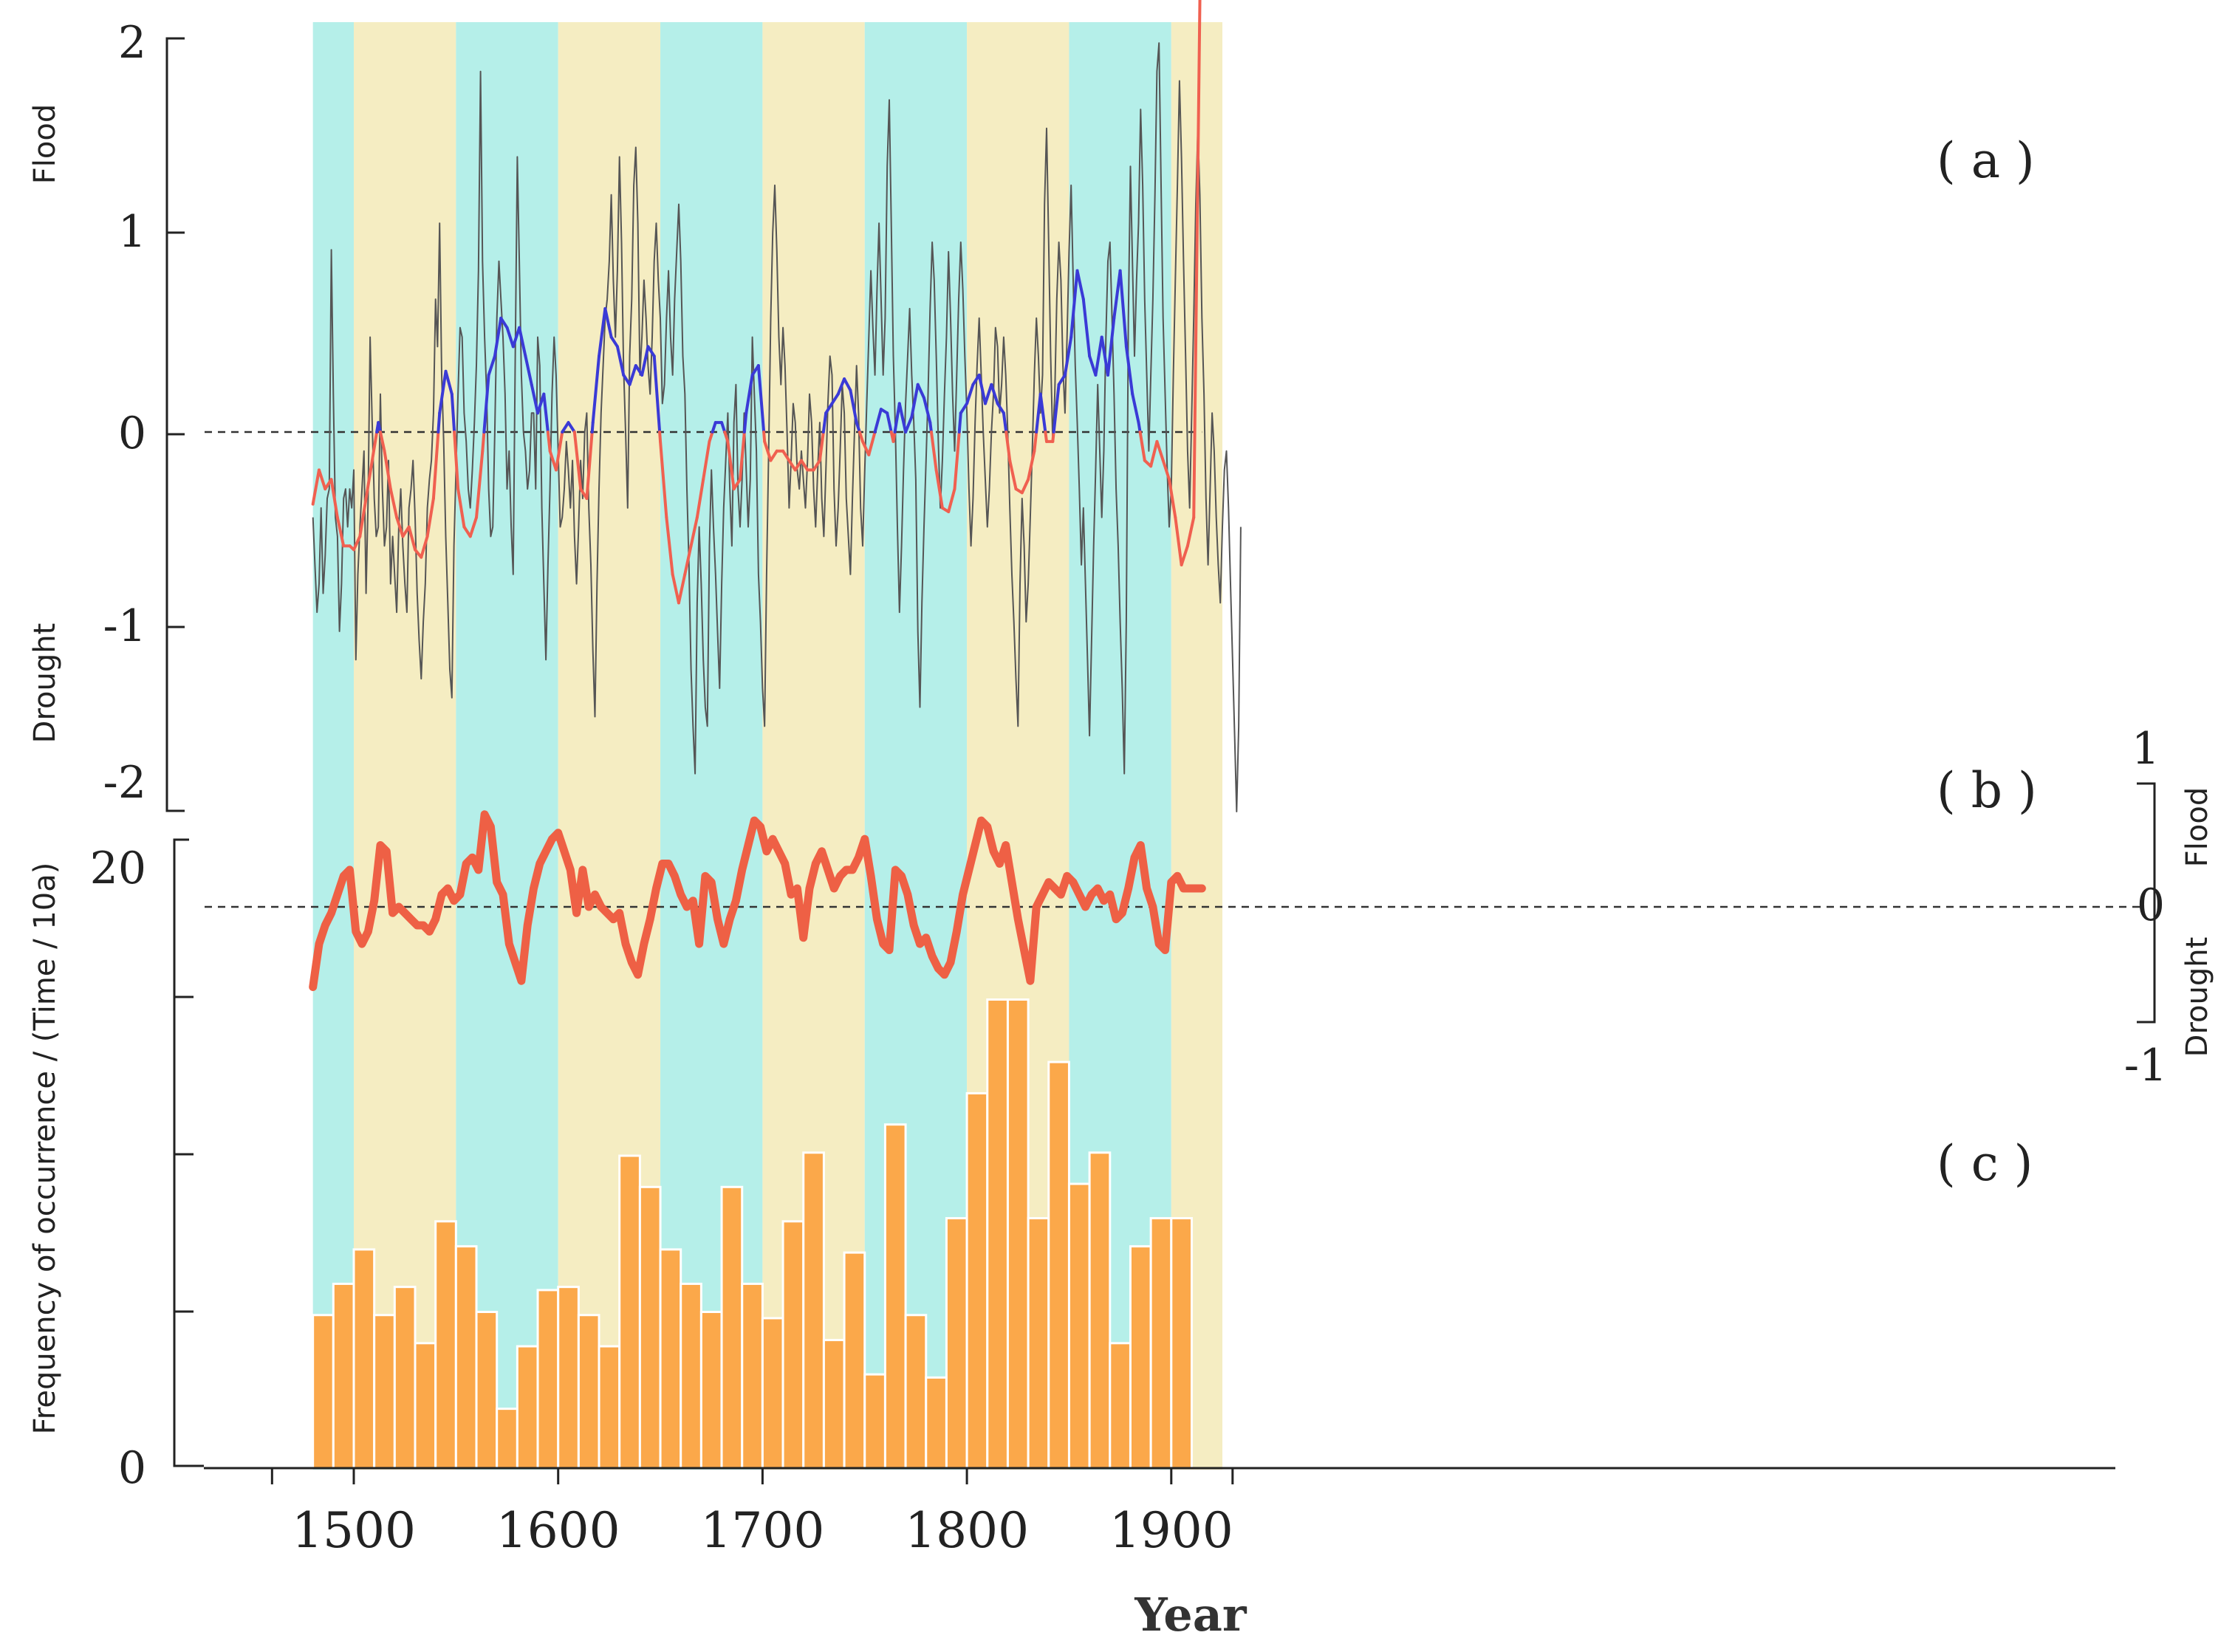  Describe the element at coordinates (132, 43) in the screenshot. I see `panel-a-ytick-2: 2` at that location.